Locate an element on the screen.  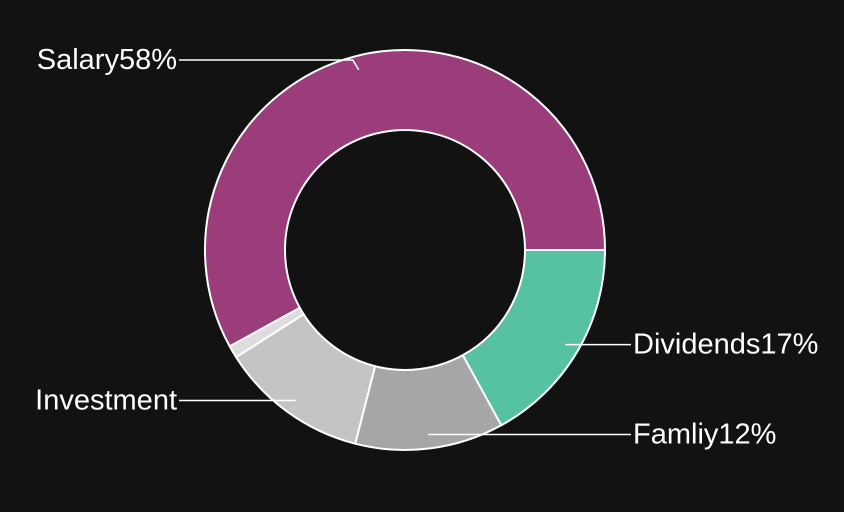
data-label-famliy: Famliy12% is located at coordinates (704, 435).